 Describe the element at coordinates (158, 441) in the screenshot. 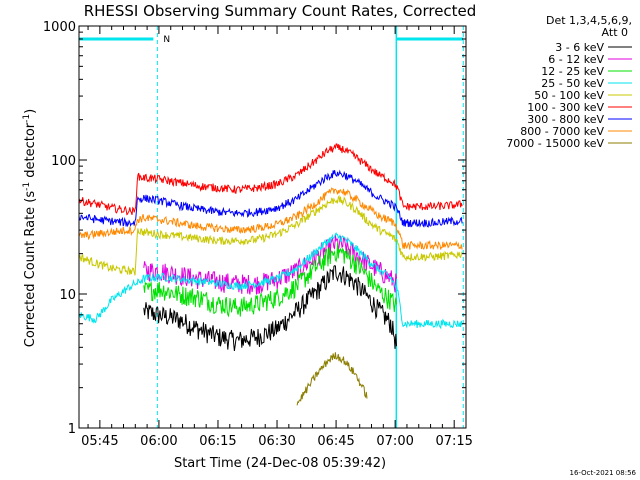

I see `x-tick-label: 06:00` at that location.